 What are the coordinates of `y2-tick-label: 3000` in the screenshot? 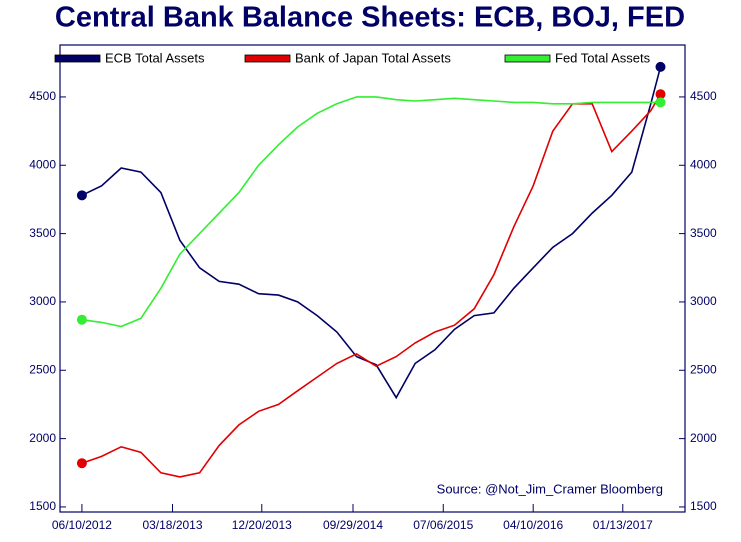 It's located at (703, 301).